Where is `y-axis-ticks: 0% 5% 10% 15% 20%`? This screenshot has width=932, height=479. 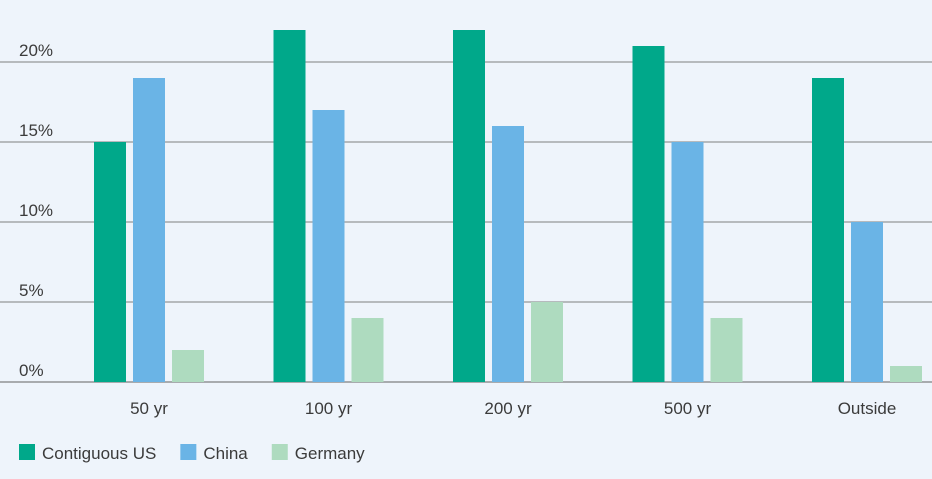
y-axis-ticks: 0% 5% 10% 15% 20% is located at coordinates (36, 210).